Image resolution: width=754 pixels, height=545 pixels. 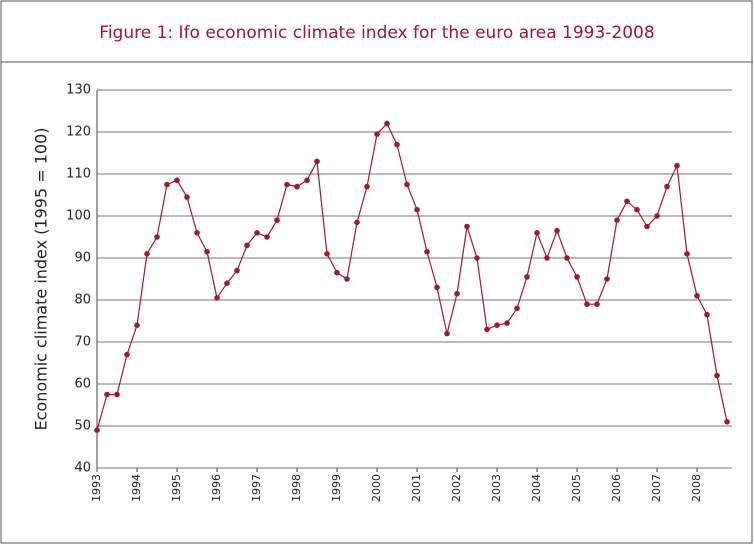 What do you see at coordinates (78, 174) in the screenshot?
I see `y-tick-label: 110` at bounding box center [78, 174].